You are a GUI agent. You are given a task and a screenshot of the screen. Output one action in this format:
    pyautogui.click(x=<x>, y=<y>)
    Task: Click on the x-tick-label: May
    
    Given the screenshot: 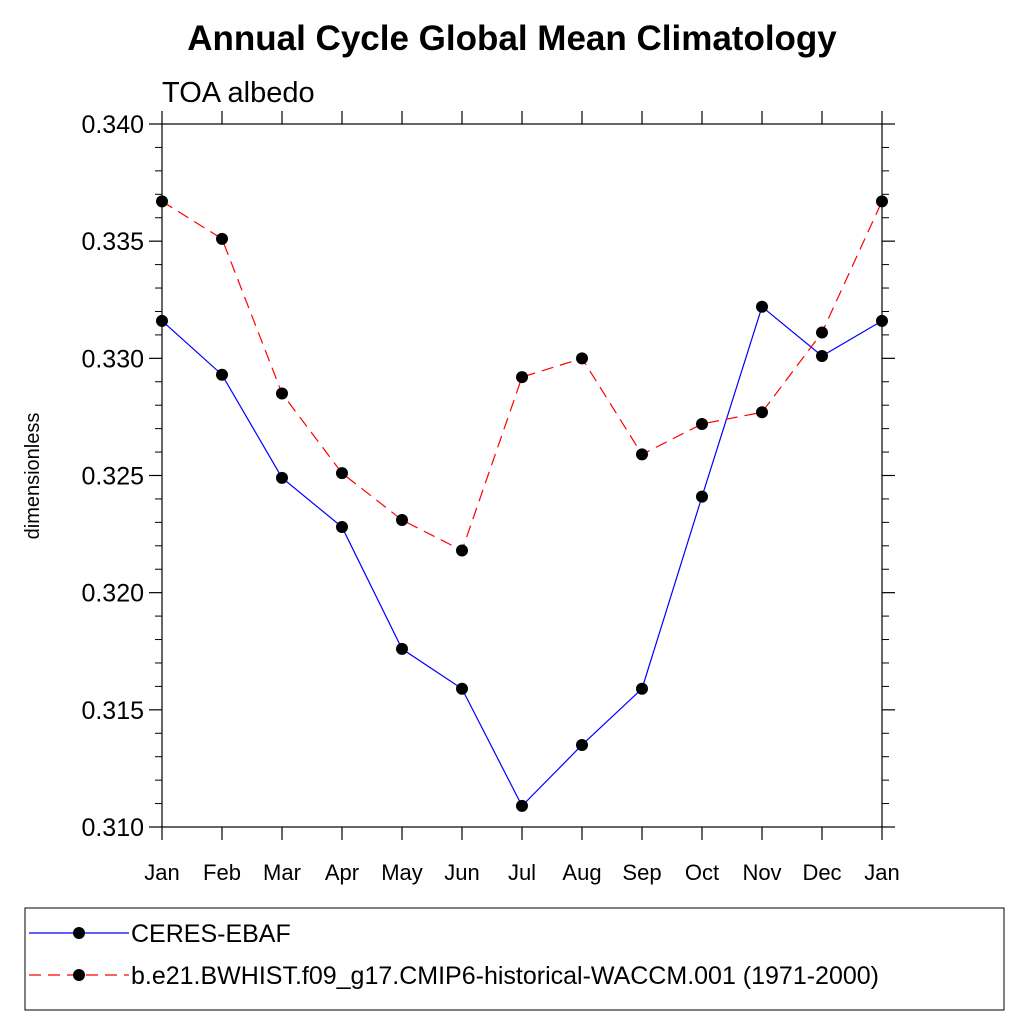 What is the action you would take?
    pyautogui.click(x=402, y=872)
    